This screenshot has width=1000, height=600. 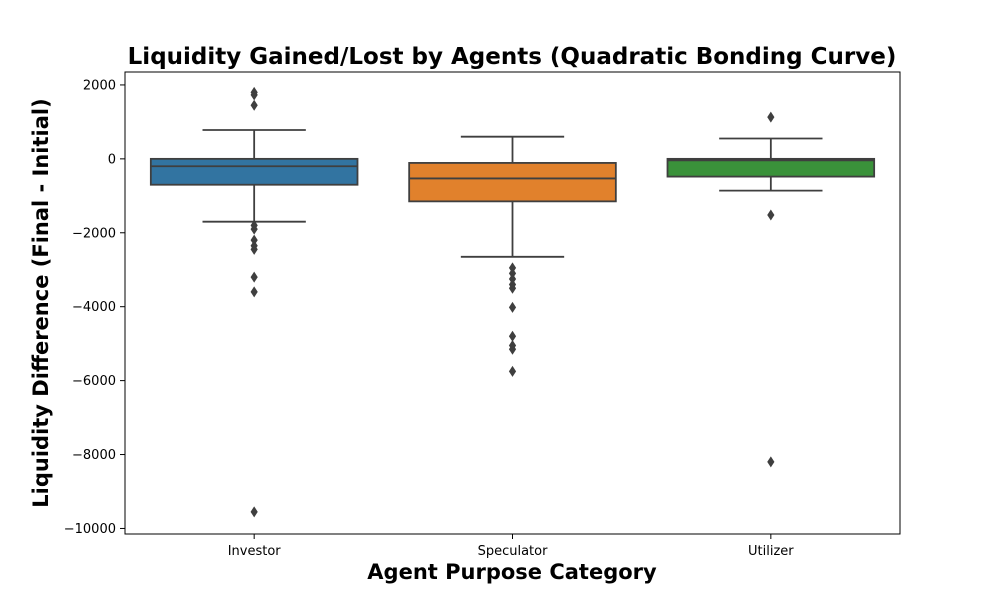 What do you see at coordinates (771, 289) in the screenshot?
I see `box-utilizer` at bounding box center [771, 289].